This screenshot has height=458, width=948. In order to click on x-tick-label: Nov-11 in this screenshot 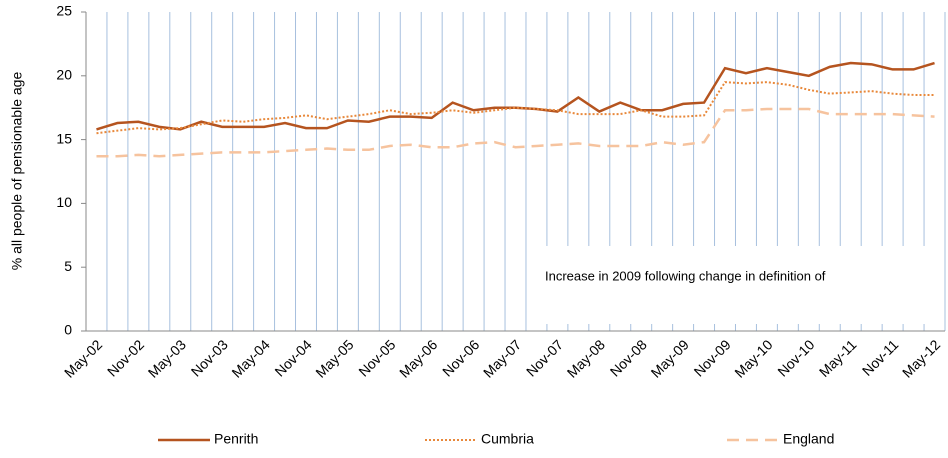, I will do `click(880, 357)`.